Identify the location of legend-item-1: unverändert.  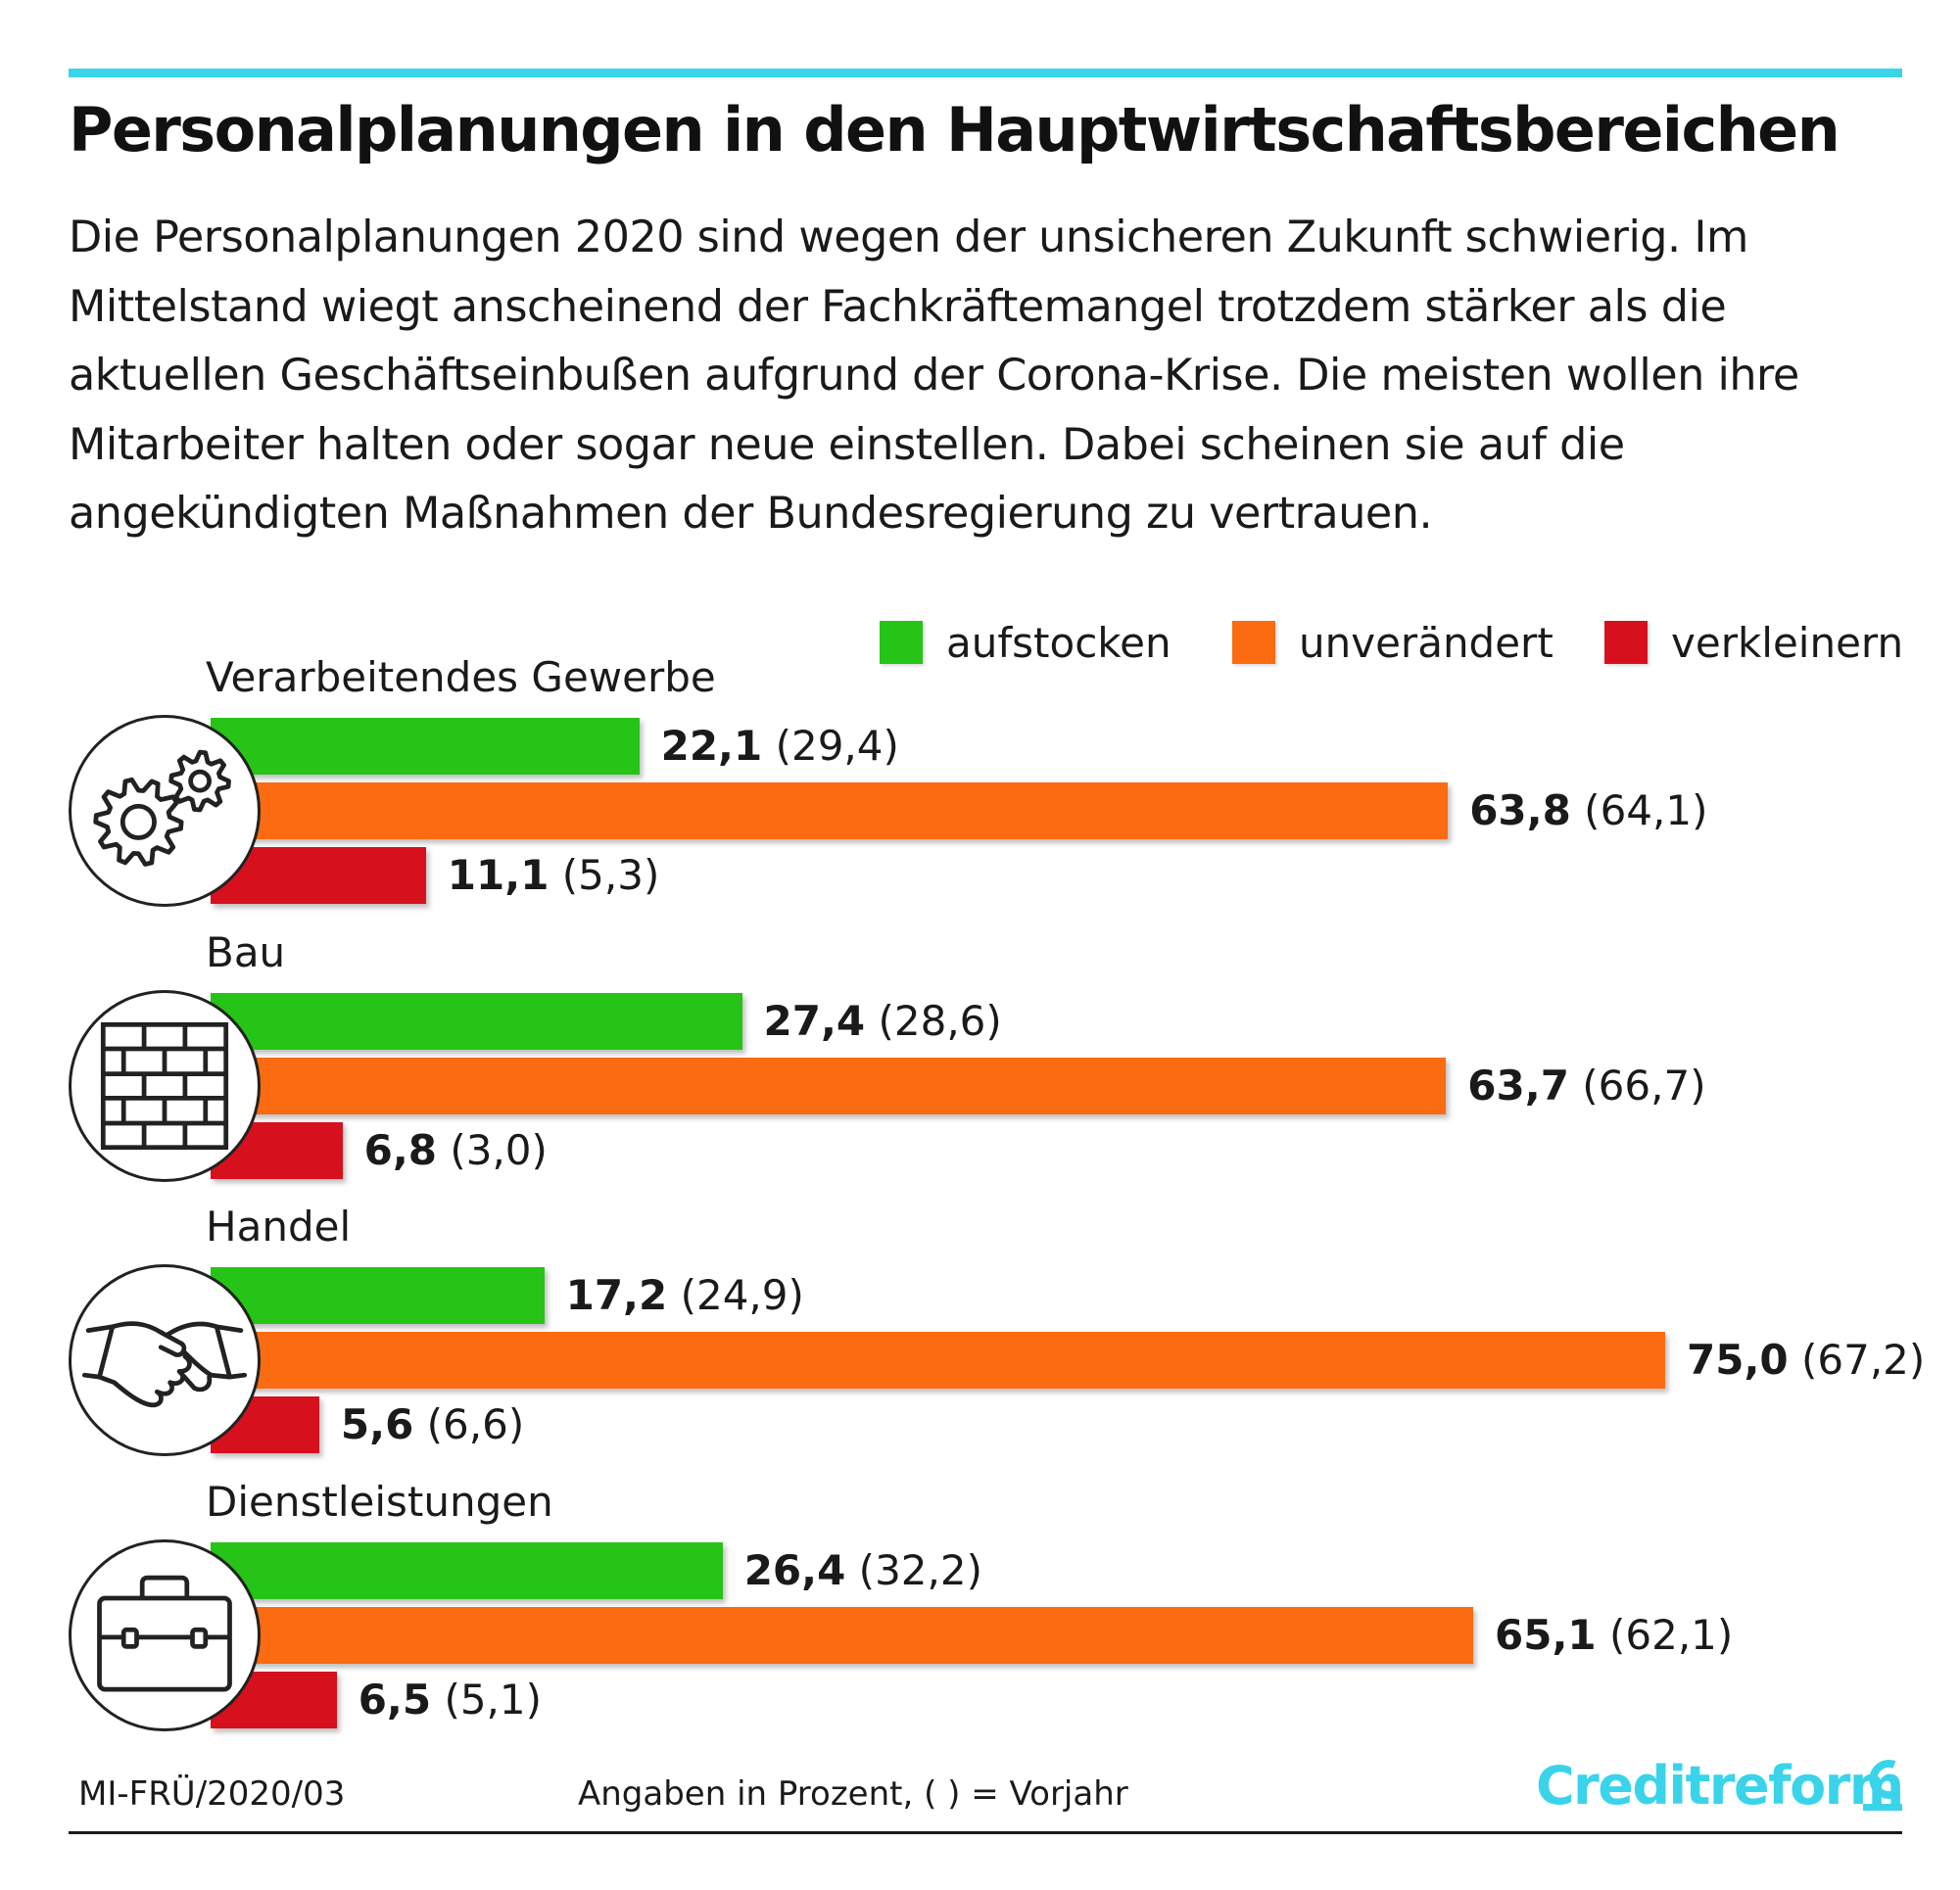
(1393, 643).